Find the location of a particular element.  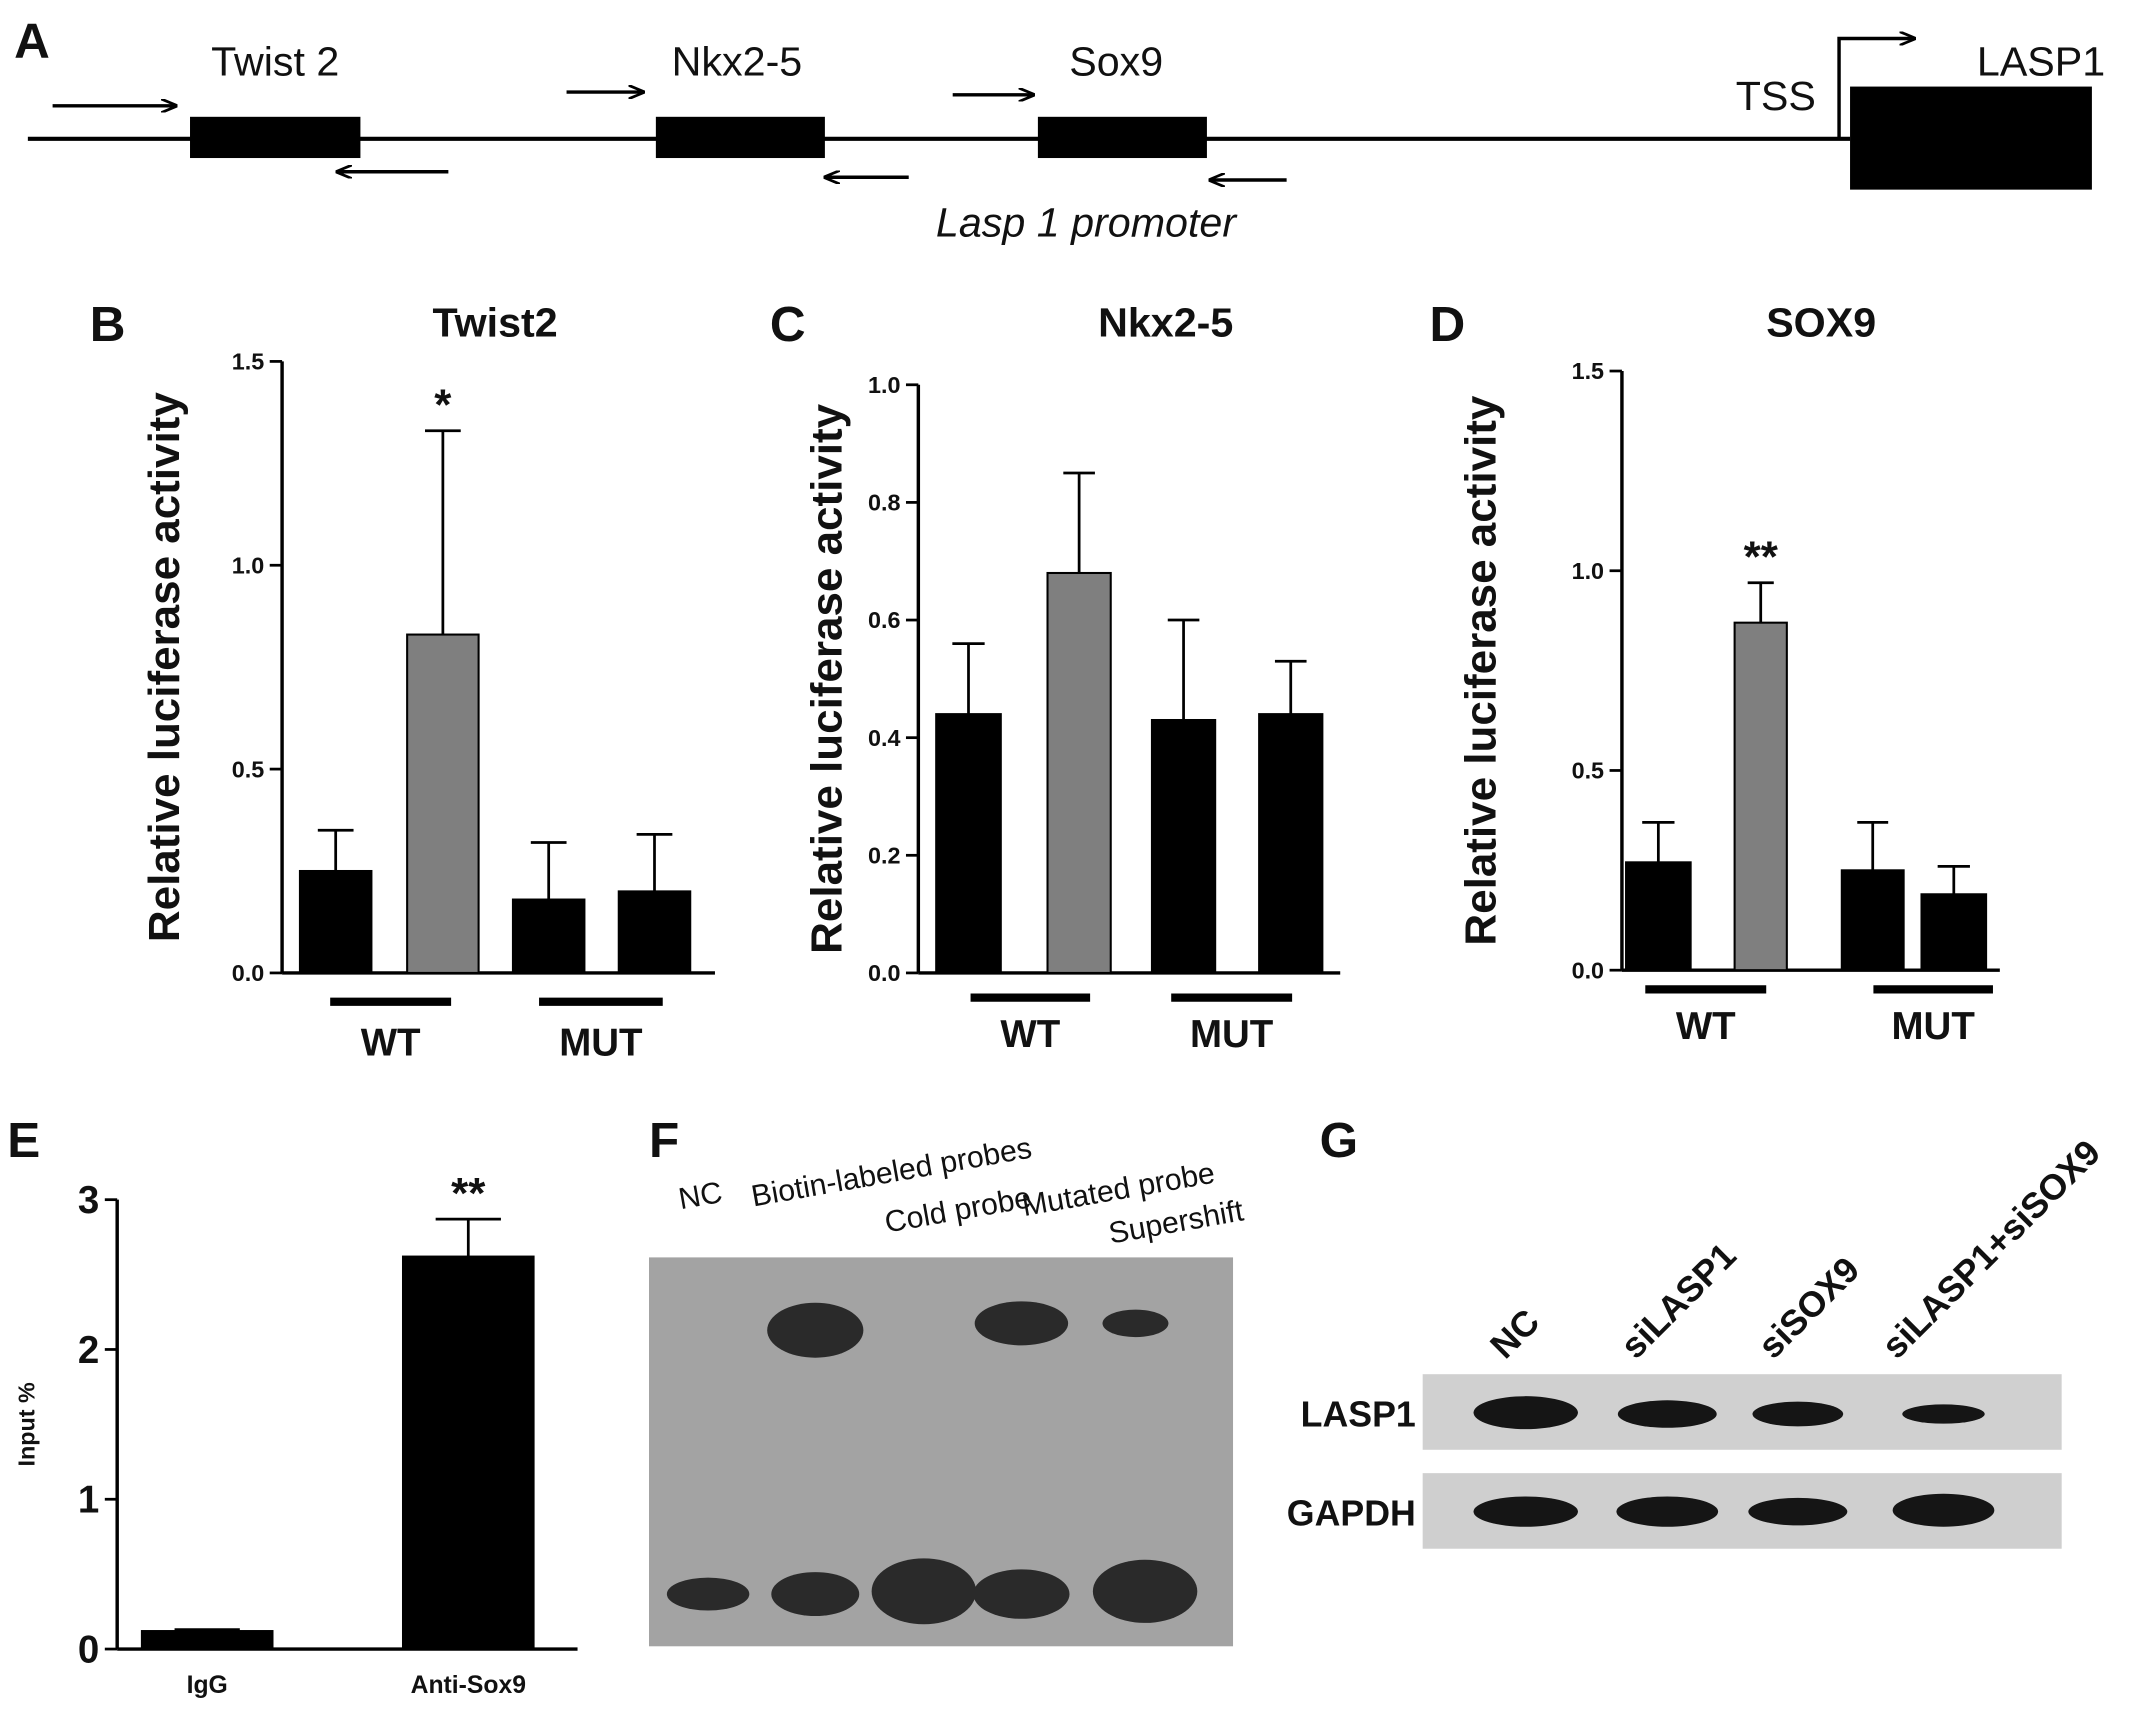

promoter-label: Lasp 1 promoter is located at coordinates (1087, 222).